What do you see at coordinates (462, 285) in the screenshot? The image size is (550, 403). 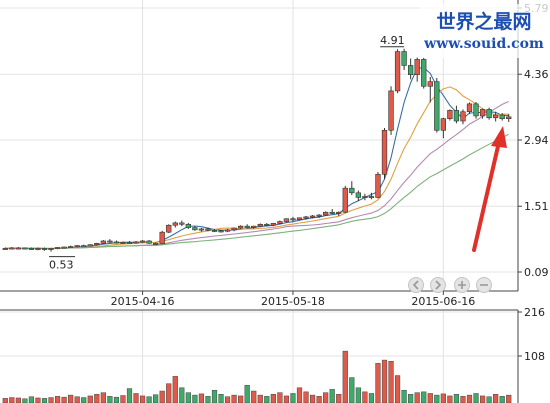 I see `zoom-in-button` at bounding box center [462, 285].